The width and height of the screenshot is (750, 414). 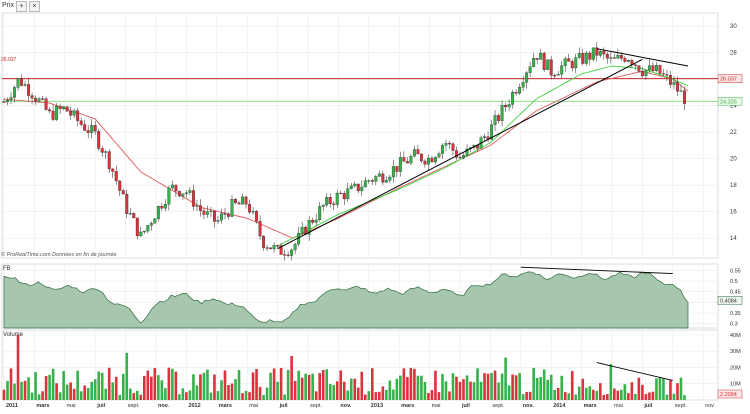 I want to click on x-tick-label: juil, so click(x=283, y=406).